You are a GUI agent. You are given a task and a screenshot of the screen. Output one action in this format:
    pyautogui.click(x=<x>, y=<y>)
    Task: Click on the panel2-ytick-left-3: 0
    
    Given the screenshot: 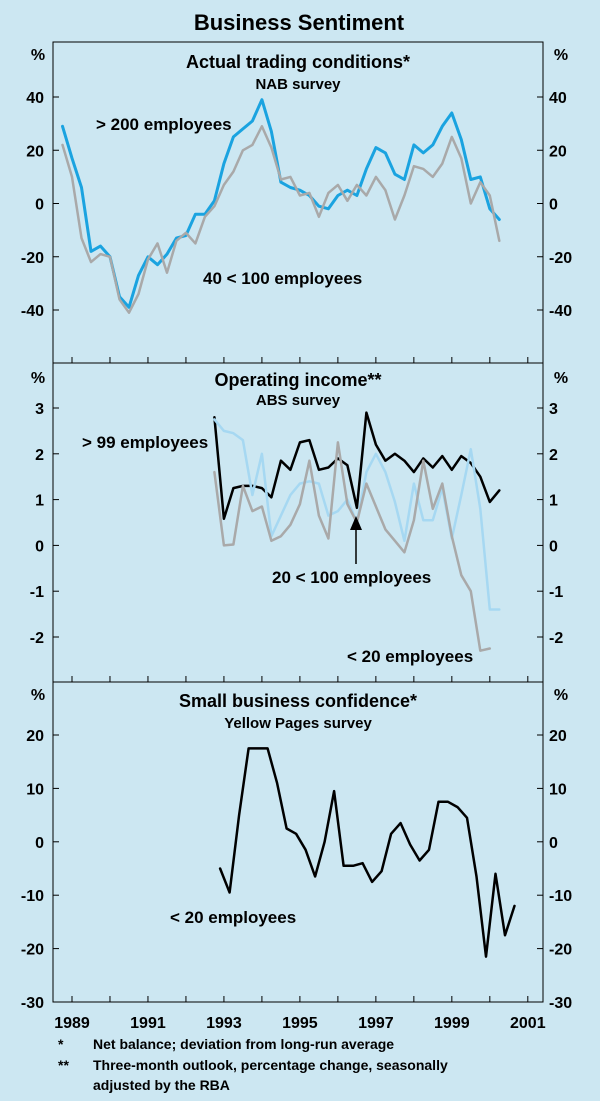 What is the action you would take?
    pyautogui.click(x=39, y=546)
    